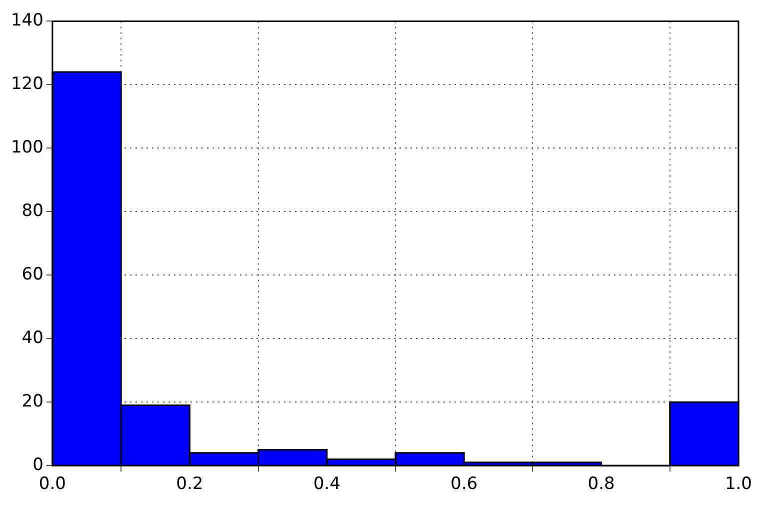 The width and height of the screenshot is (763, 506). What do you see at coordinates (326, 484) in the screenshot?
I see `x-tick-label: 0.4` at bounding box center [326, 484].